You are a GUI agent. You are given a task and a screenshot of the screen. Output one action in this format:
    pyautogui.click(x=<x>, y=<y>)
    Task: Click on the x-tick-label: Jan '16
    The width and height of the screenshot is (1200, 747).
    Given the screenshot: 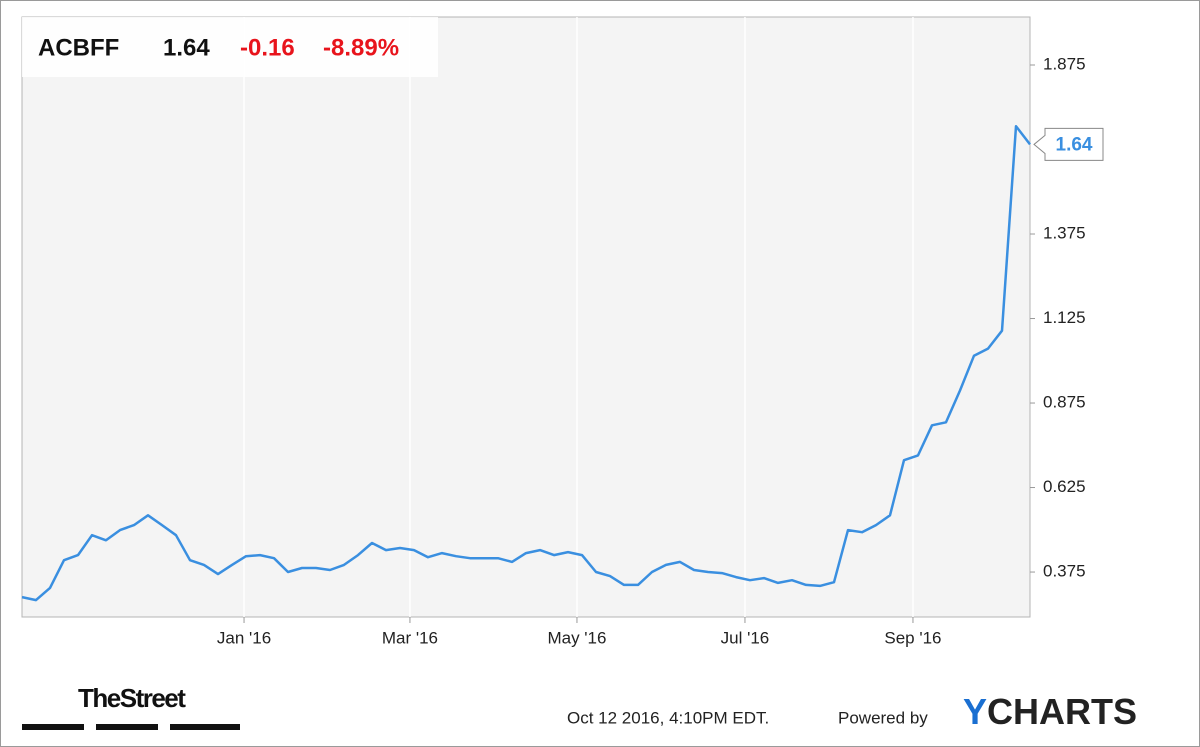 What is the action you would take?
    pyautogui.click(x=244, y=637)
    